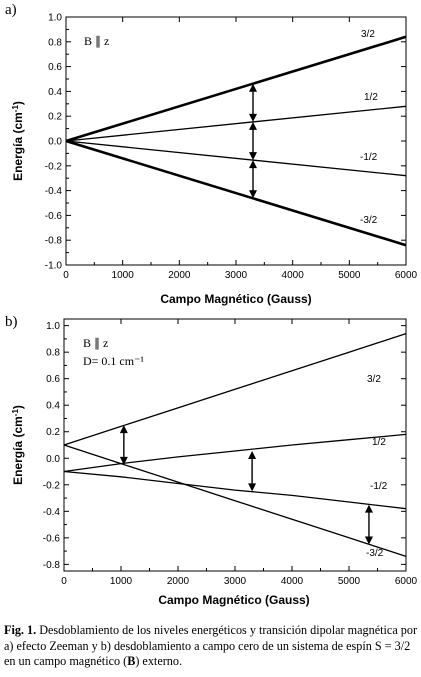 This screenshot has height=677, width=421. Describe the element at coordinates (54, 266) in the screenshot. I see `y-tick-label: -1.0` at that location.